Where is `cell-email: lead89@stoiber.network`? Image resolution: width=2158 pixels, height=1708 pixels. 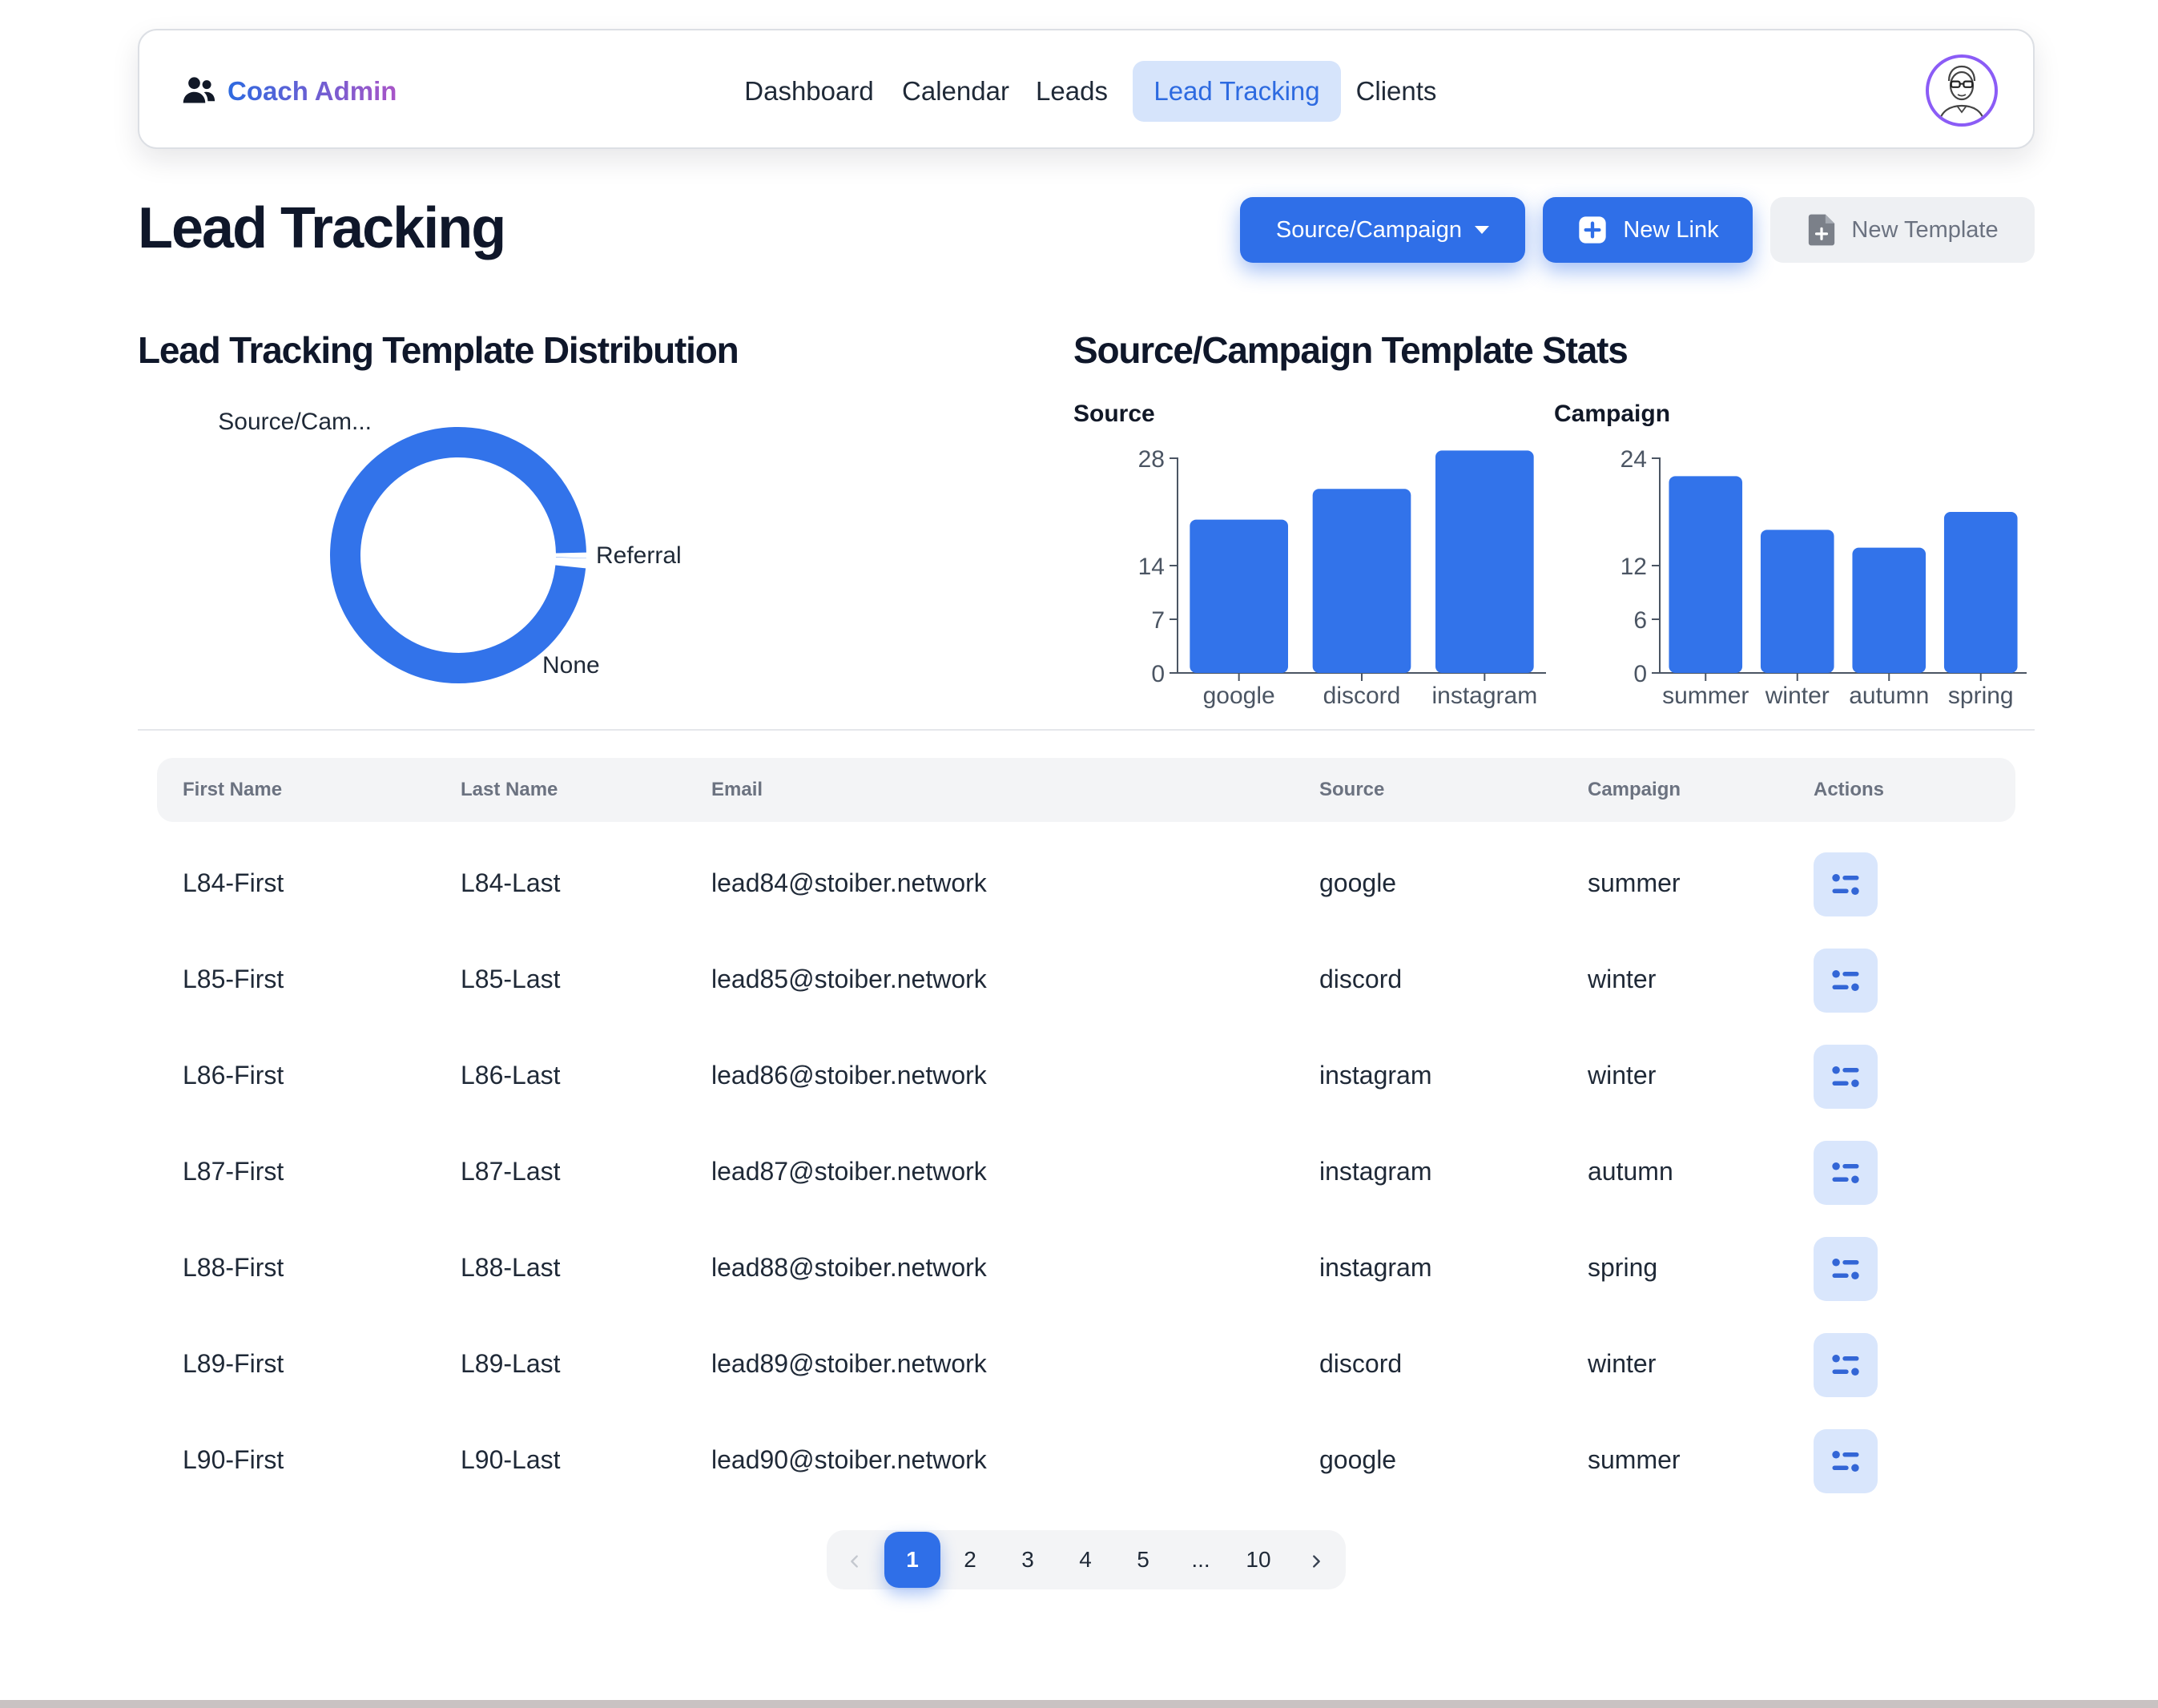 cell-email: lead89@stoiber.network is located at coordinates (849, 1364).